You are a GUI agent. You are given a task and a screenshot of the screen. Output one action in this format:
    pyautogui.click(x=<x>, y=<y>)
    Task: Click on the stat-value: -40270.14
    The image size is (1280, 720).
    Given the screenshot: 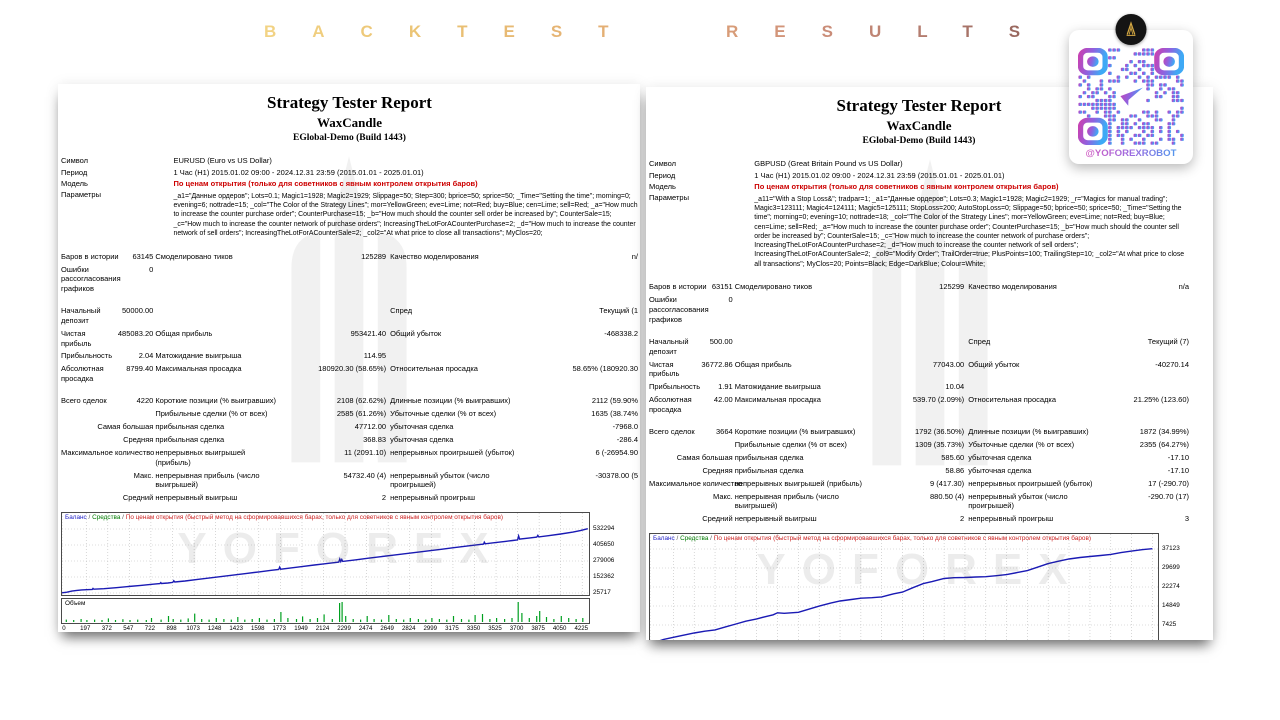 What is the action you would take?
    pyautogui.click(x=1172, y=364)
    